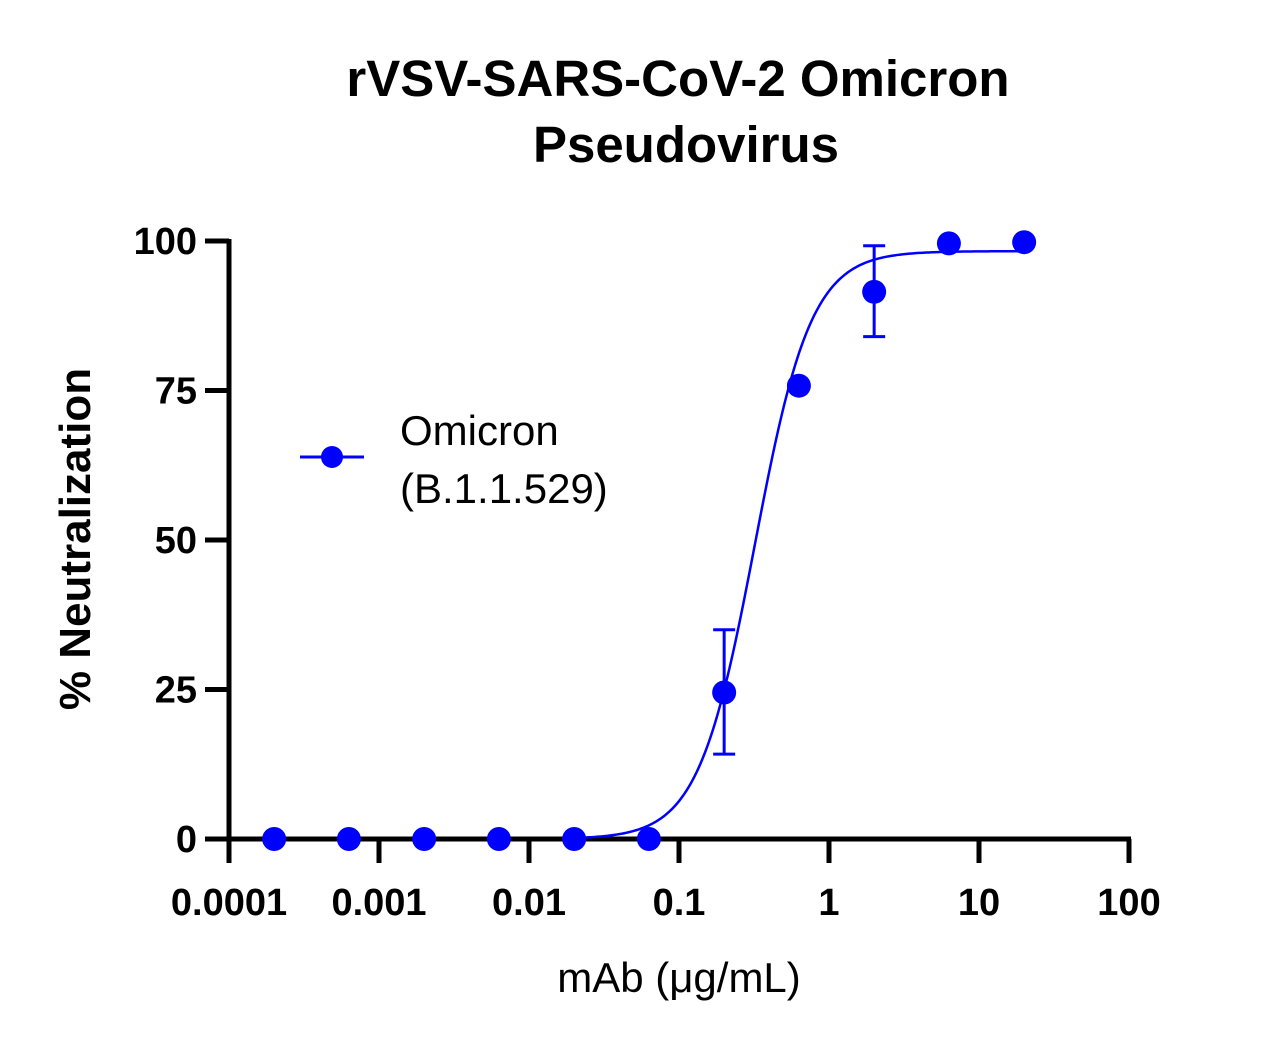 Image resolution: width=1272 pixels, height=1044 pixels. I want to click on chart-title-line-1: rVSV-SARS-CoV-2 Omicron, so click(677, 78).